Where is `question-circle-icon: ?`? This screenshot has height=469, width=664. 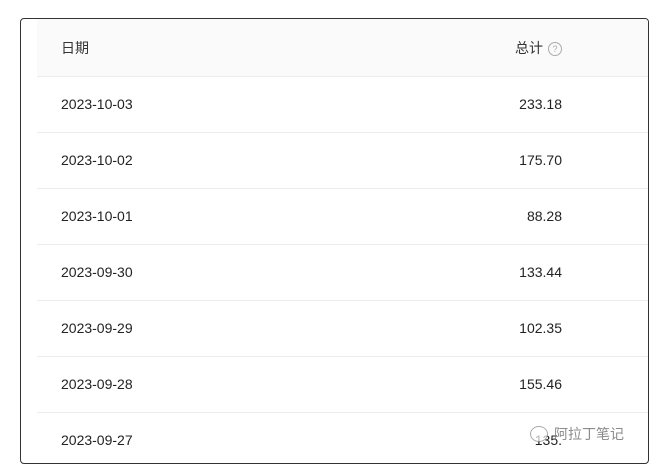 question-circle-icon: ? is located at coordinates (555, 49).